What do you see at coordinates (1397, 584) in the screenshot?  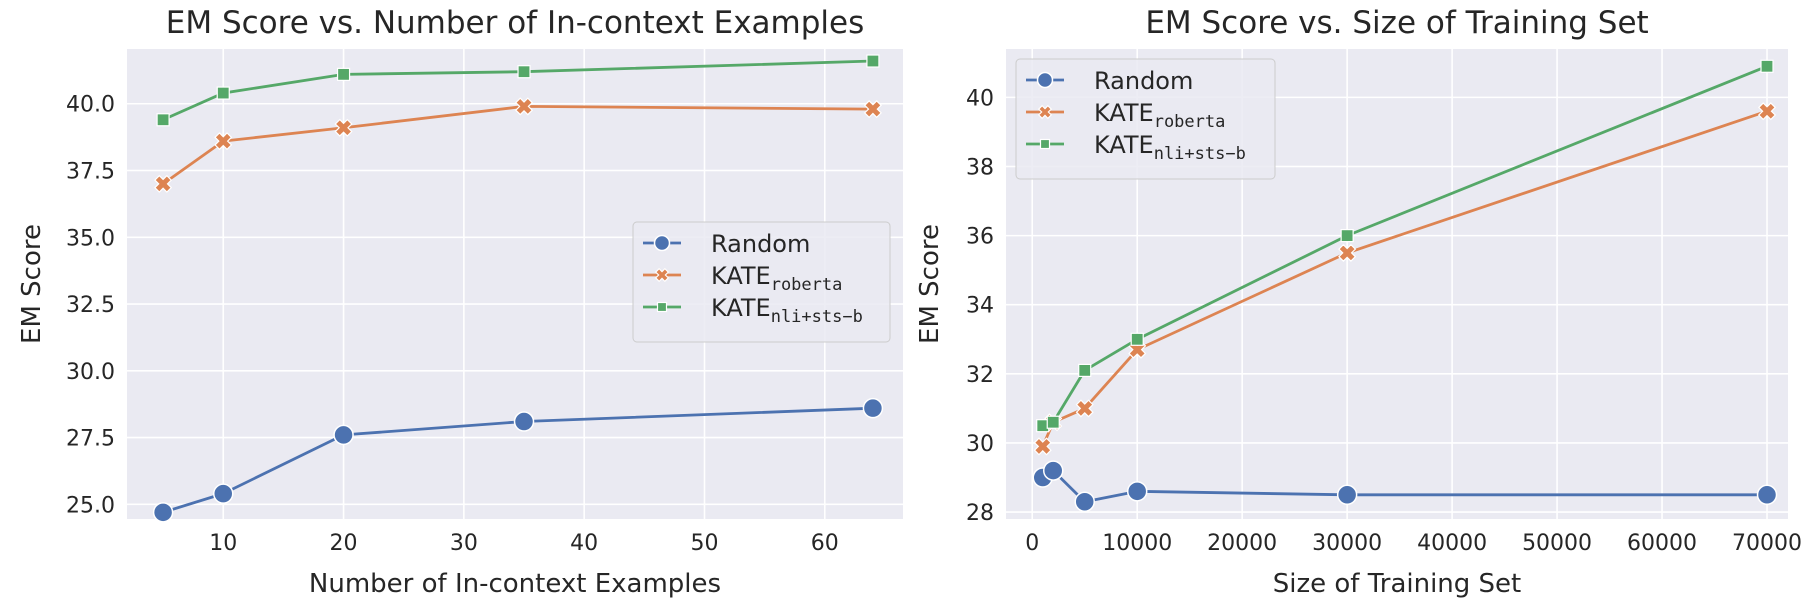 I see `x-axis-label: Size of Training Set` at bounding box center [1397, 584].